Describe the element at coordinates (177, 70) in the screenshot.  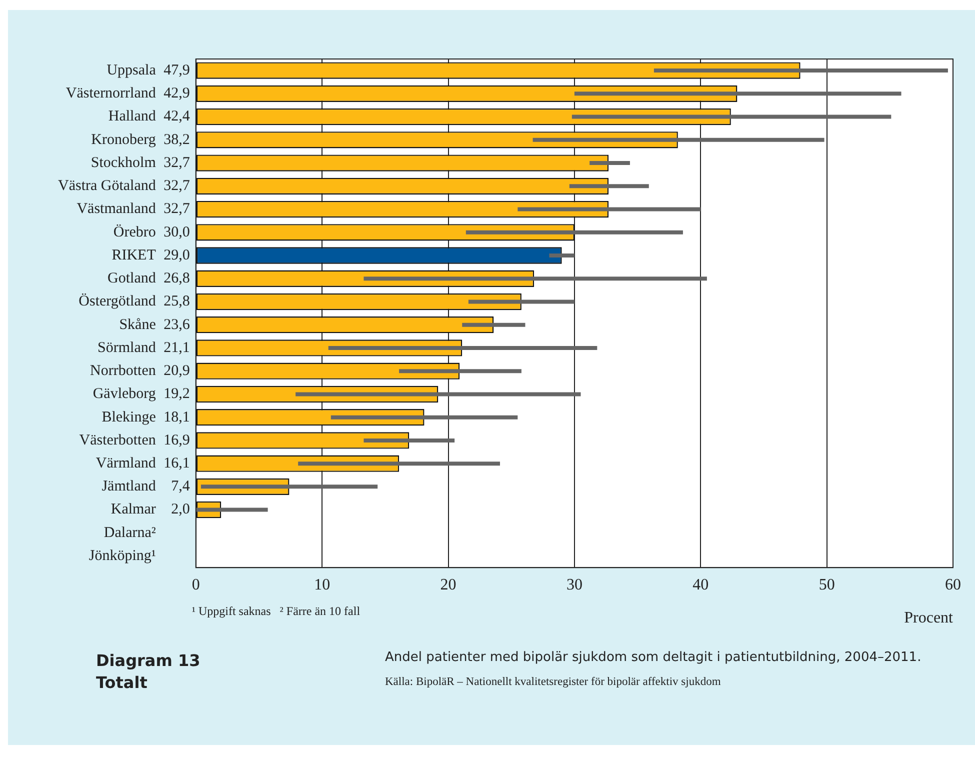
I see `data-label: 47,9` at that location.